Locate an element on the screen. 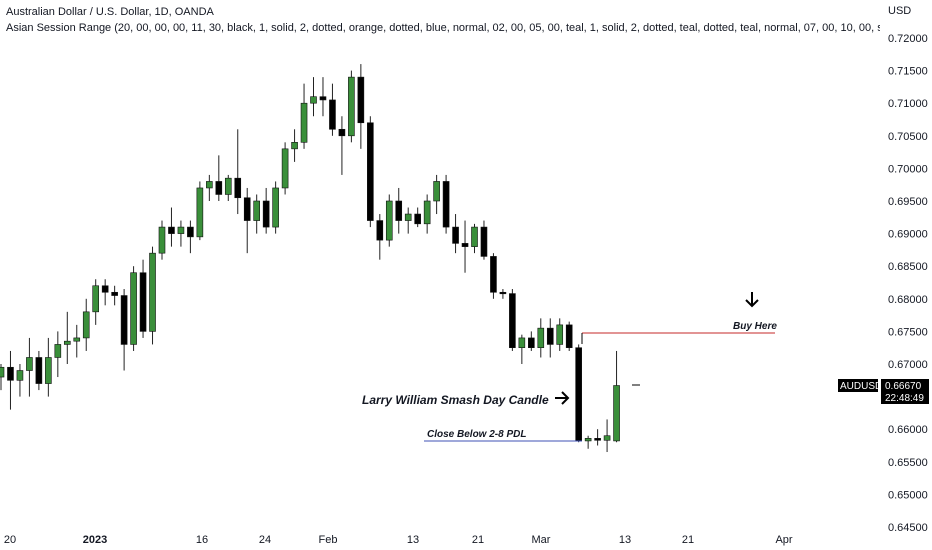  time-tick-label: Feb is located at coordinates (328, 540).